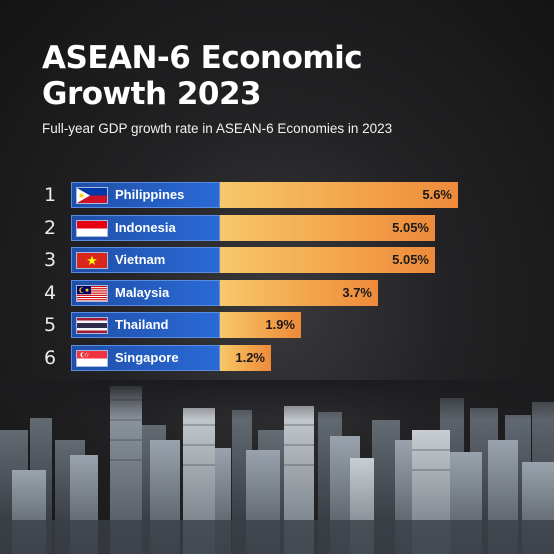  What do you see at coordinates (92, 293) in the screenshot?
I see `malaysia-flag-icon` at bounding box center [92, 293].